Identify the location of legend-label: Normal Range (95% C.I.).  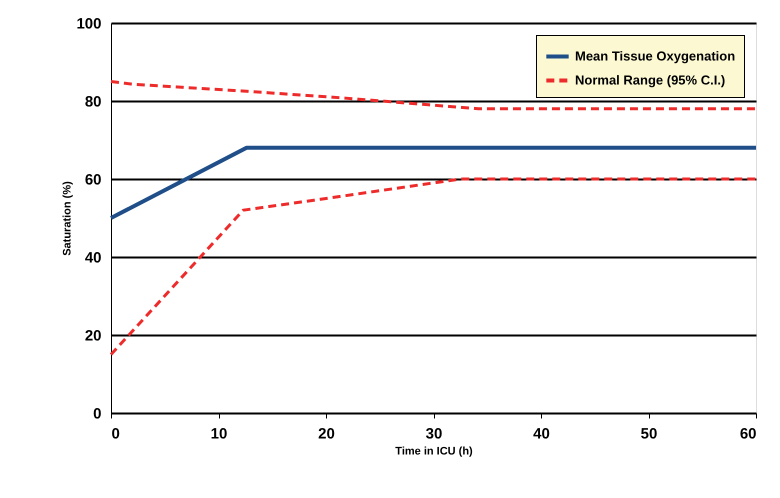
(650, 80).